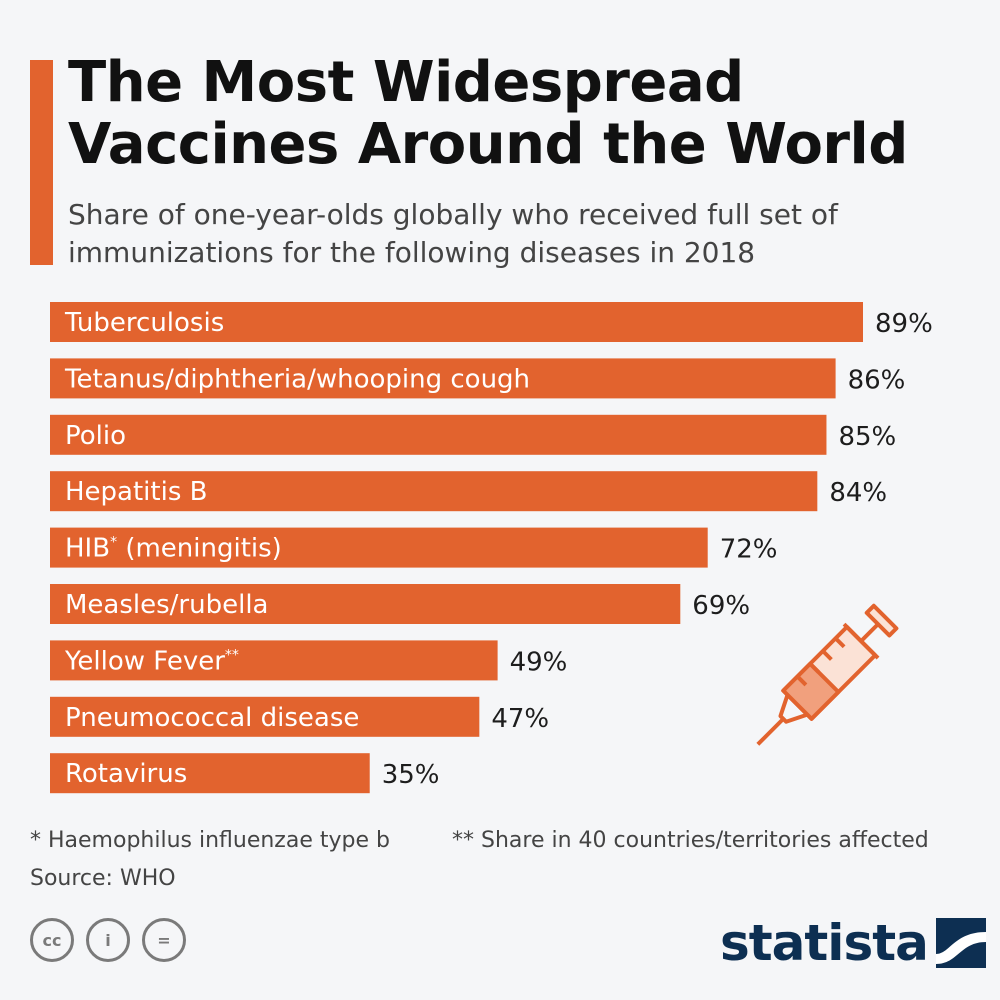  What do you see at coordinates (721, 606) in the screenshot?
I see `bar-value-label: 69%` at bounding box center [721, 606].